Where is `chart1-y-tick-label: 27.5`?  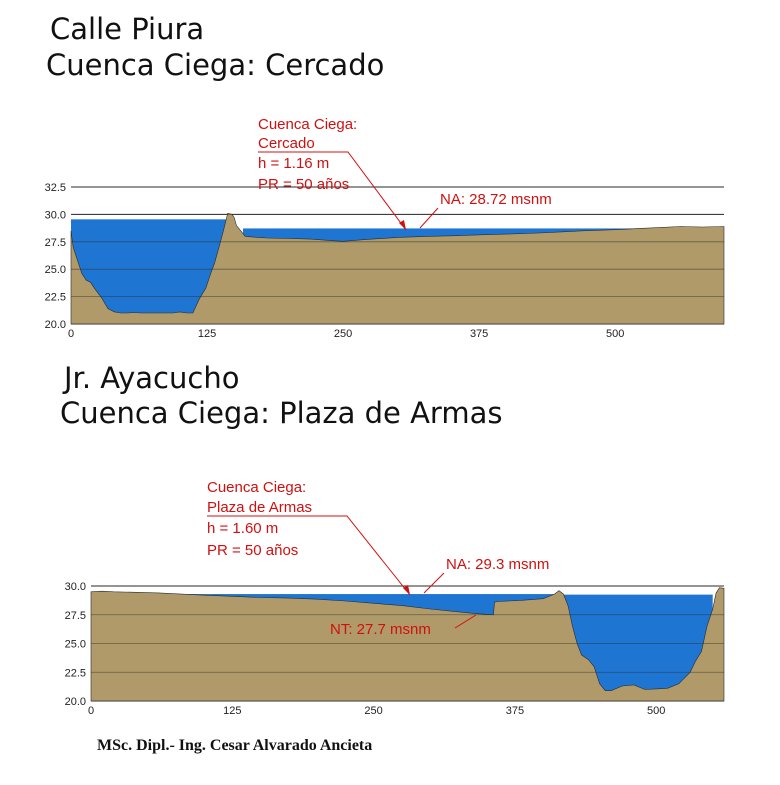 chart1-y-tick-label: 27.5 is located at coordinates (55, 243).